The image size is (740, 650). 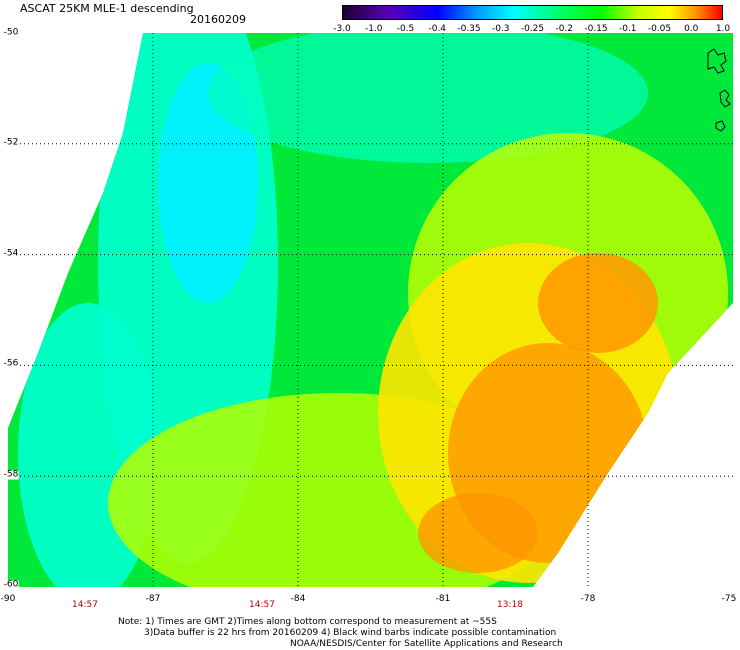 What do you see at coordinates (729, 599) in the screenshot?
I see `lon-tick-label: -75` at bounding box center [729, 599].